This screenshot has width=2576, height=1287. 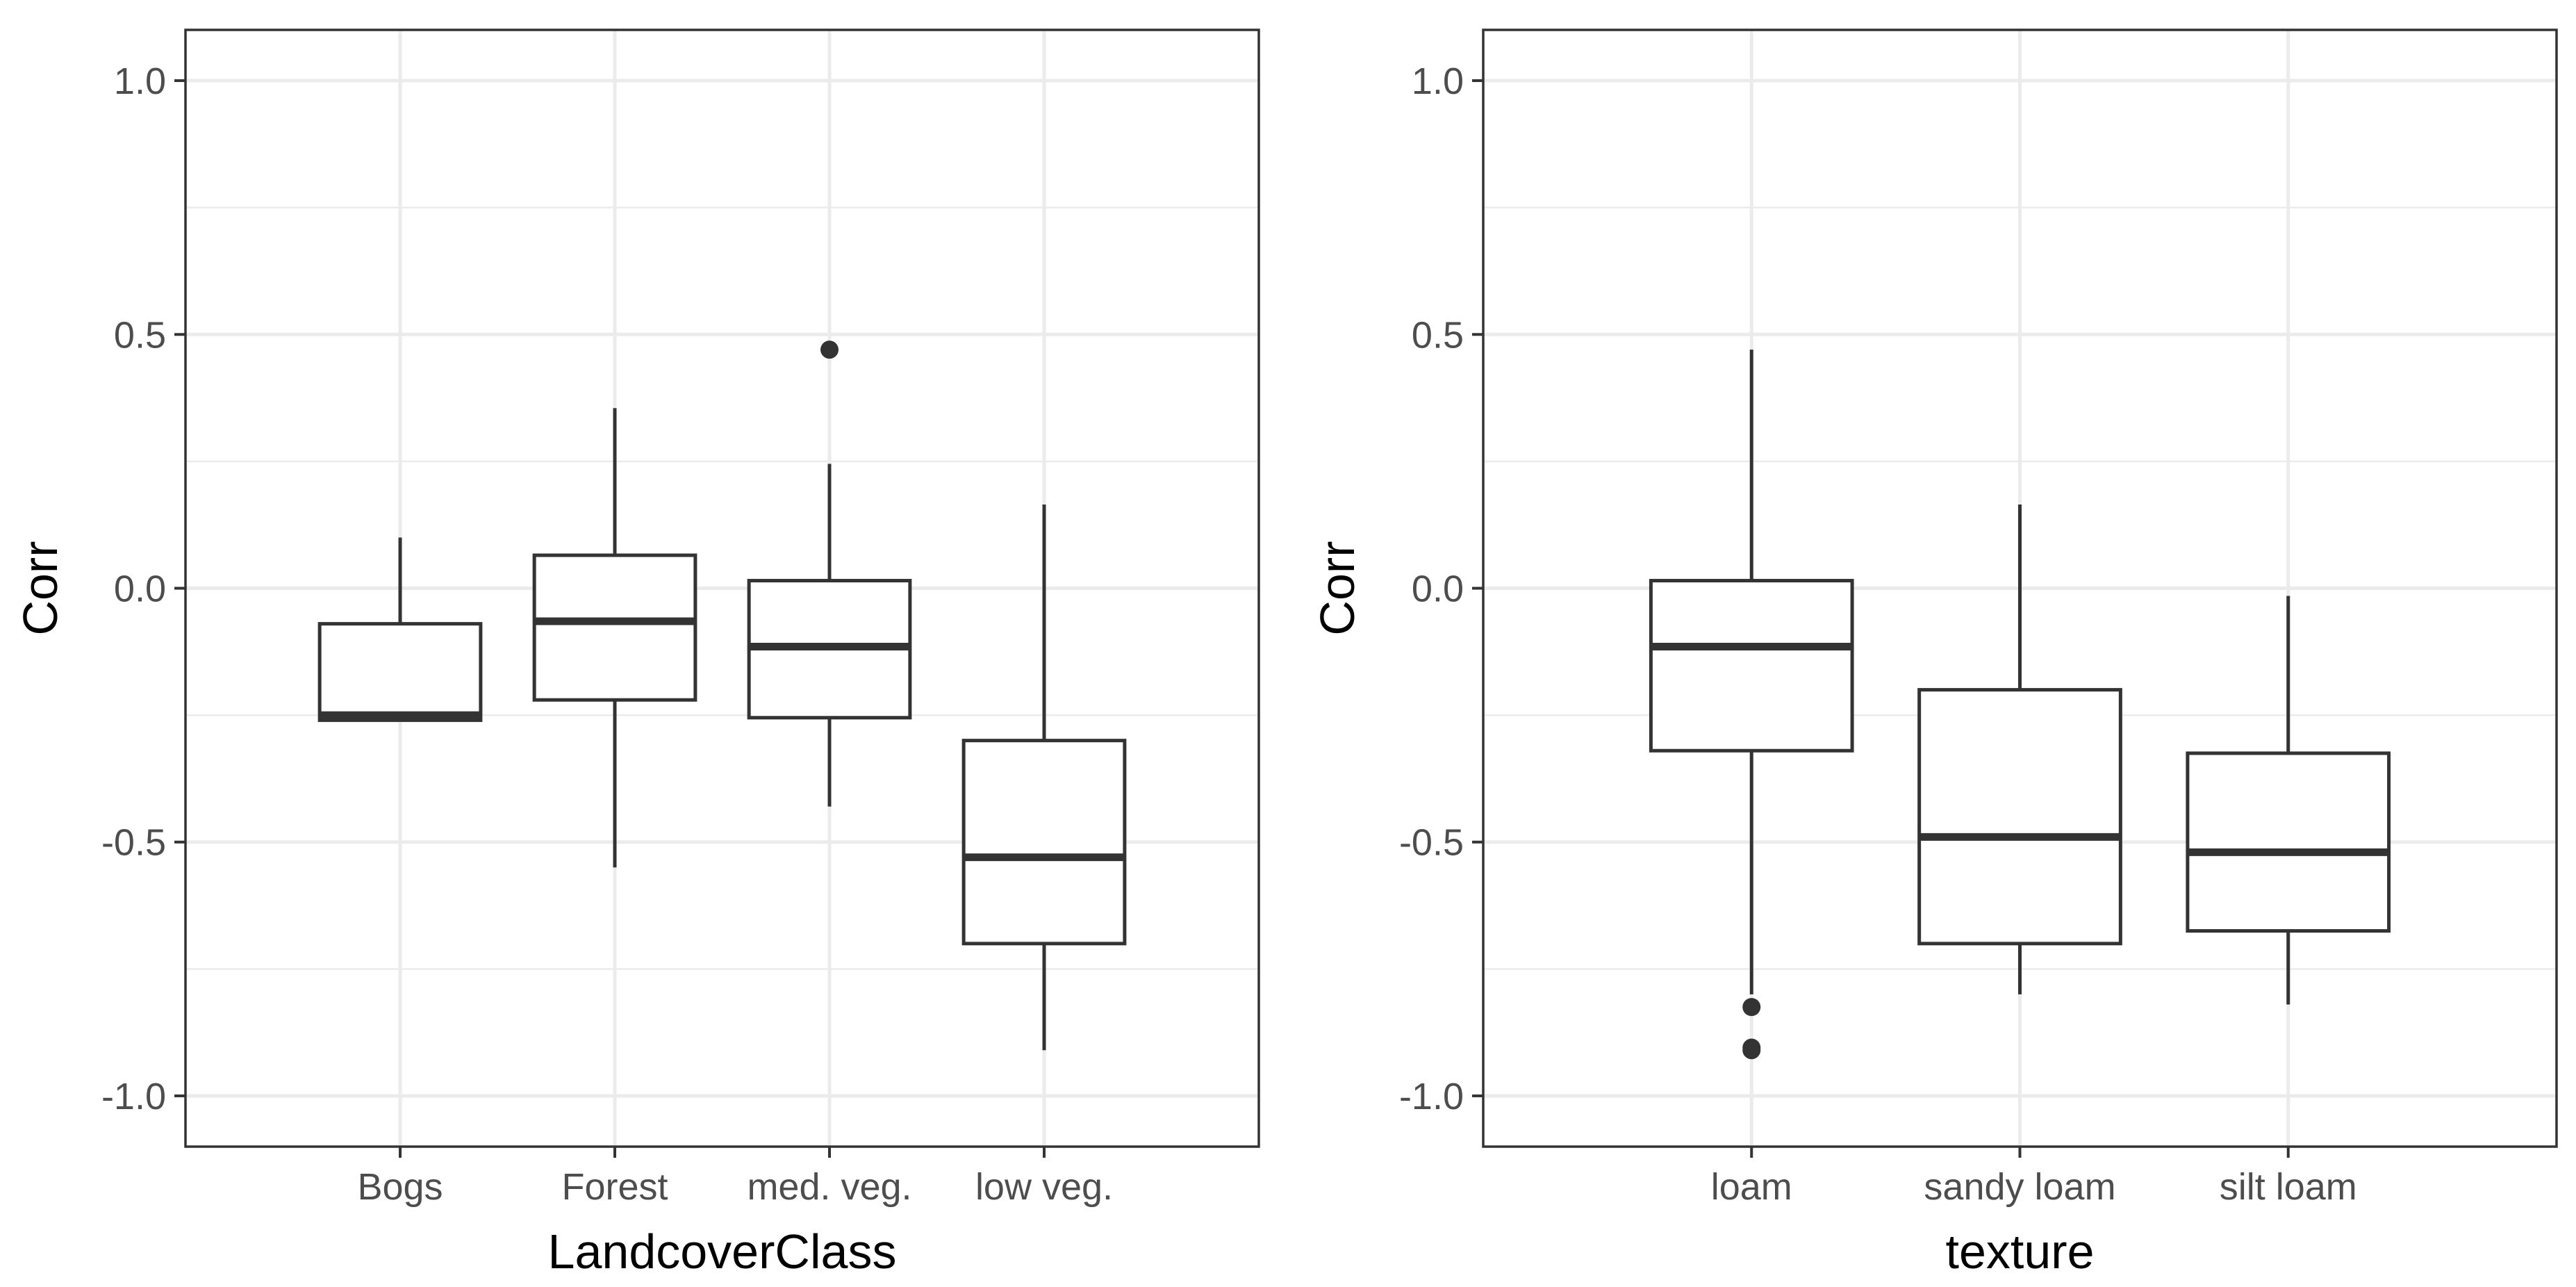 What do you see at coordinates (400, 672) in the screenshot?
I see `box-bogs` at bounding box center [400, 672].